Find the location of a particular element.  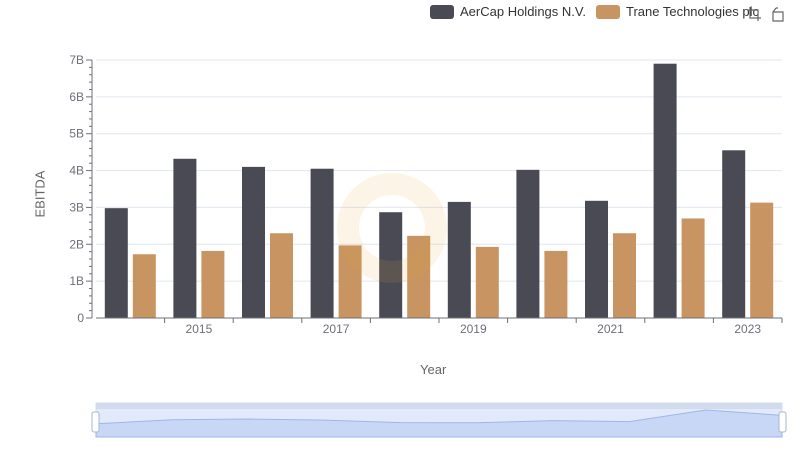

x-axis: 2015 2017 2019 2021 2023 is located at coordinates (439, 326).